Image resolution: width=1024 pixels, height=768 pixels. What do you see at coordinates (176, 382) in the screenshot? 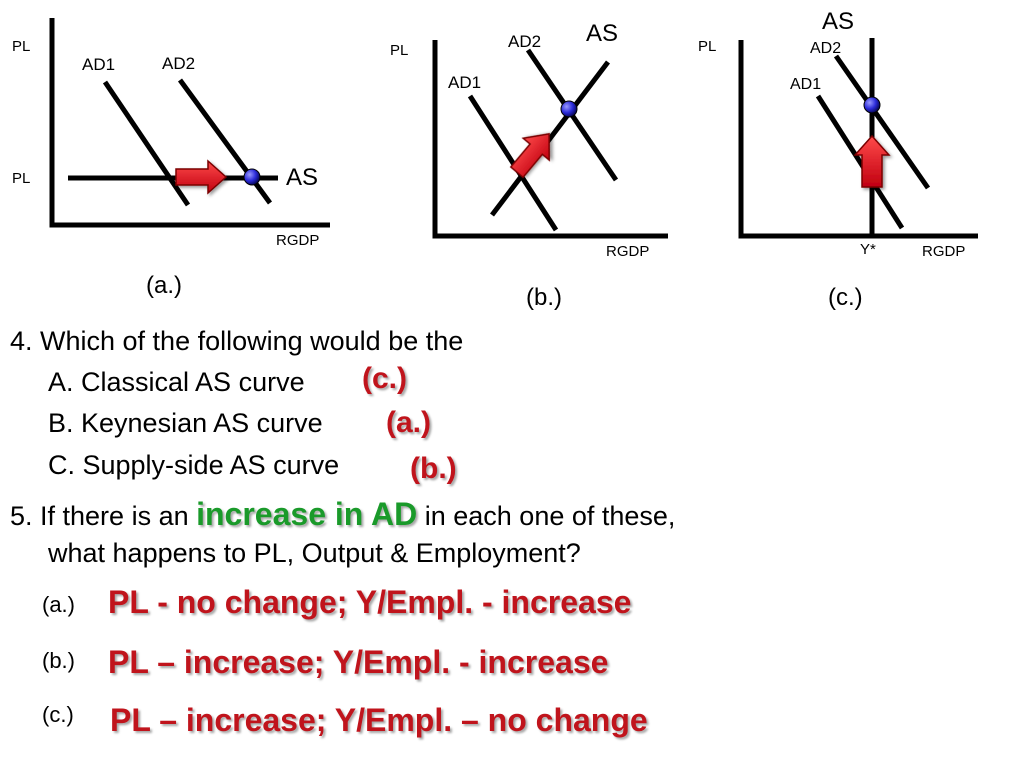
I see `question4-option-a: A. Classical AS curve` at bounding box center [176, 382].